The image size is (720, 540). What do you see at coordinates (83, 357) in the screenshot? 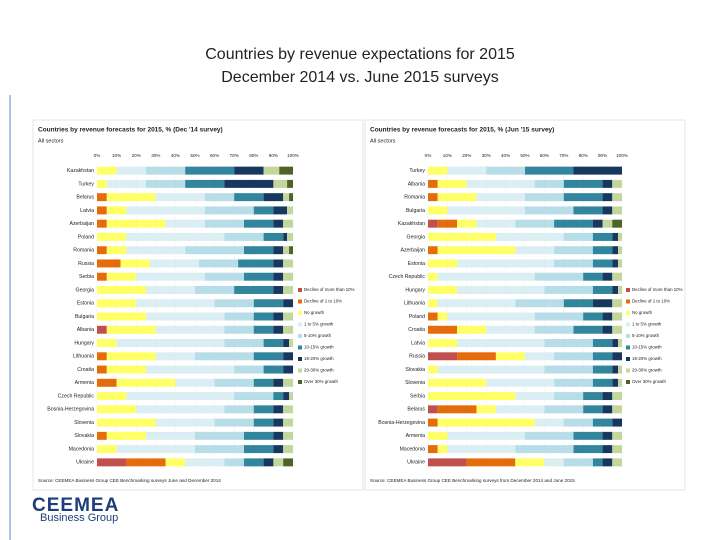
I see `y-tick-label: Lithuania` at bounding box center [83, 357].